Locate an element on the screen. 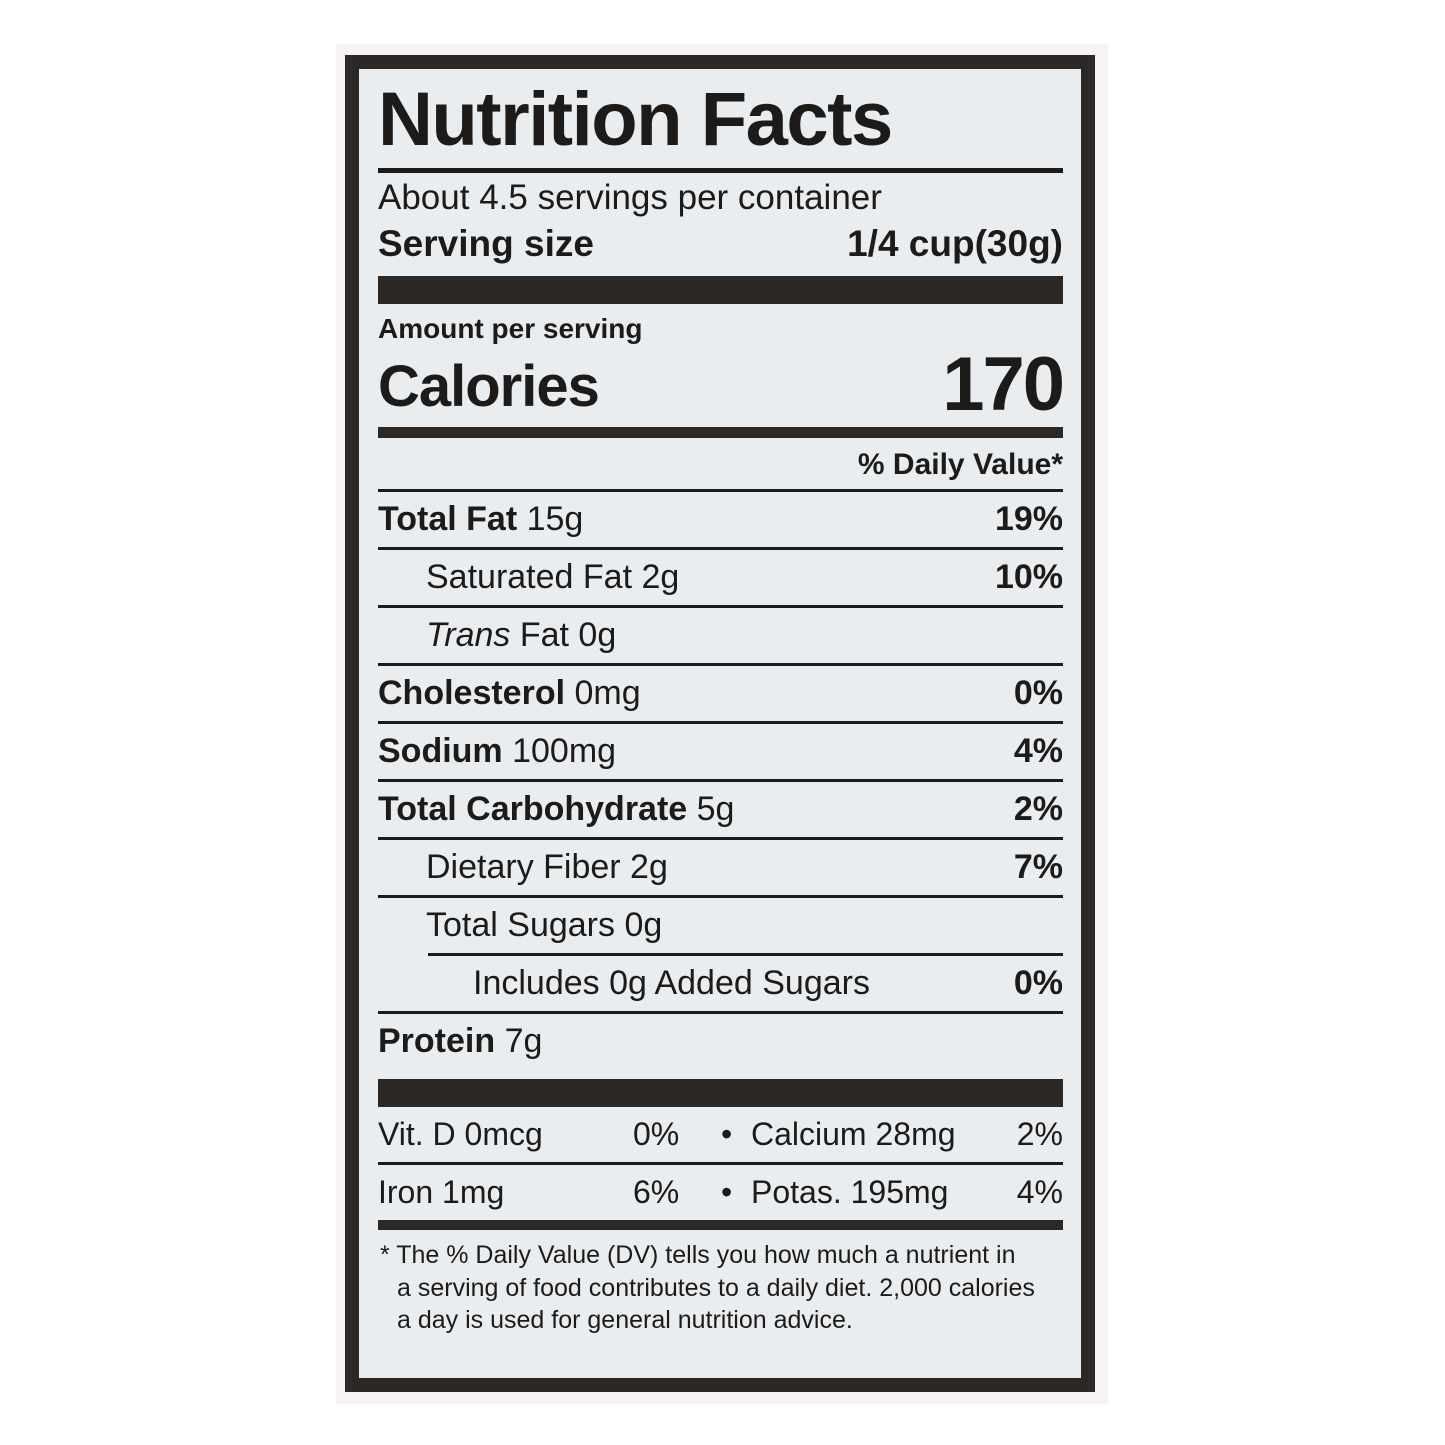  nutrient-name: Cholesterol 0mg is located at coordinates (509, 693).